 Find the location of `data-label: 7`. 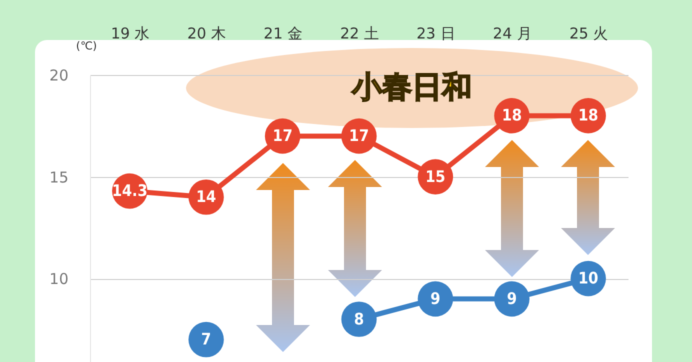

data-label: 7 is located at coordinates (206, 339).